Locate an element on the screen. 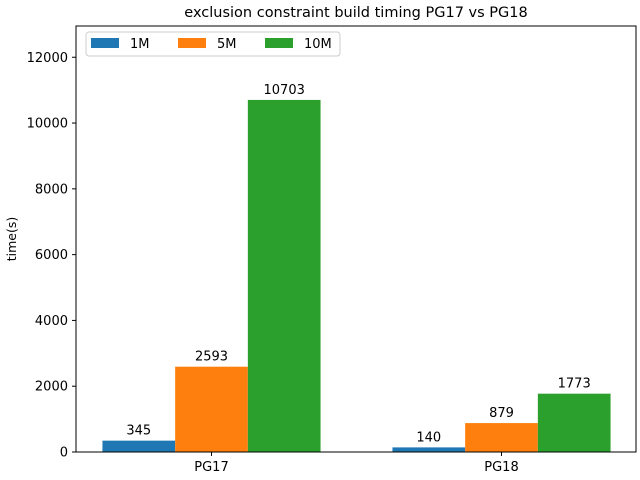 This screenshot has height=480, width=640. legend: 1M 5M 10M is located at coordinates (213, 44).